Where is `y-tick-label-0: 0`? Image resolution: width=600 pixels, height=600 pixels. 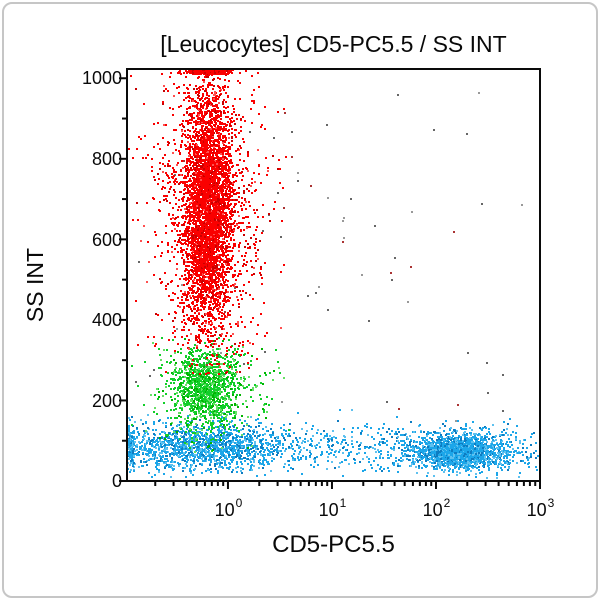 y-tick-label-0: 0 is located at coordinates (116, 481).